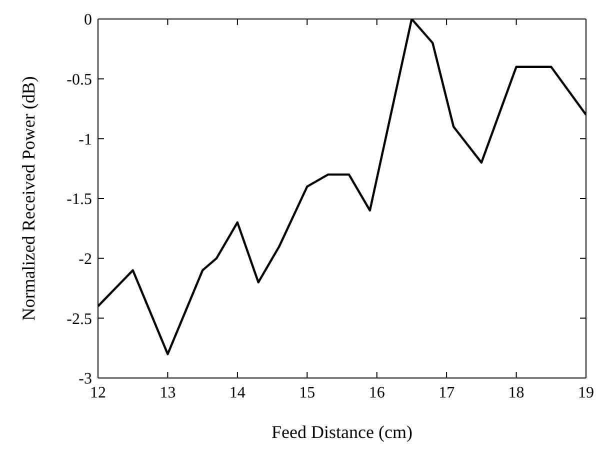 The width and height of the screenshot is (603, 456). What do you see at coordinates (79, 199) in the screenshot?
I see `y-tick-label: -1.5` at bounding box center [79, 199].